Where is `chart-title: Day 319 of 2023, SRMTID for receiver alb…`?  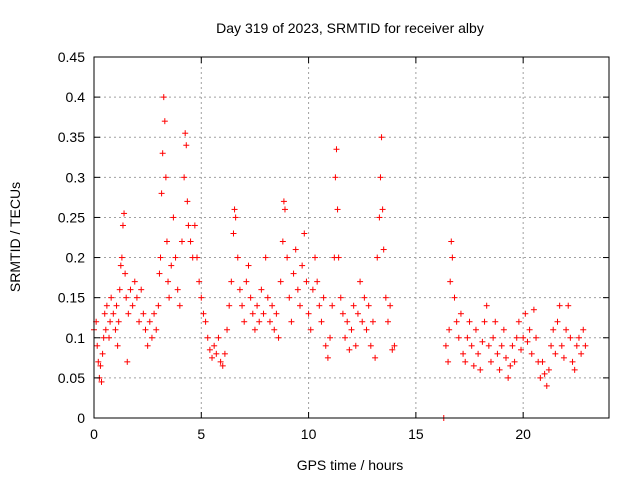
chart-title: Day 319 of 2023, SRMTID for receiver alb… is located at coordinates (350, 28).